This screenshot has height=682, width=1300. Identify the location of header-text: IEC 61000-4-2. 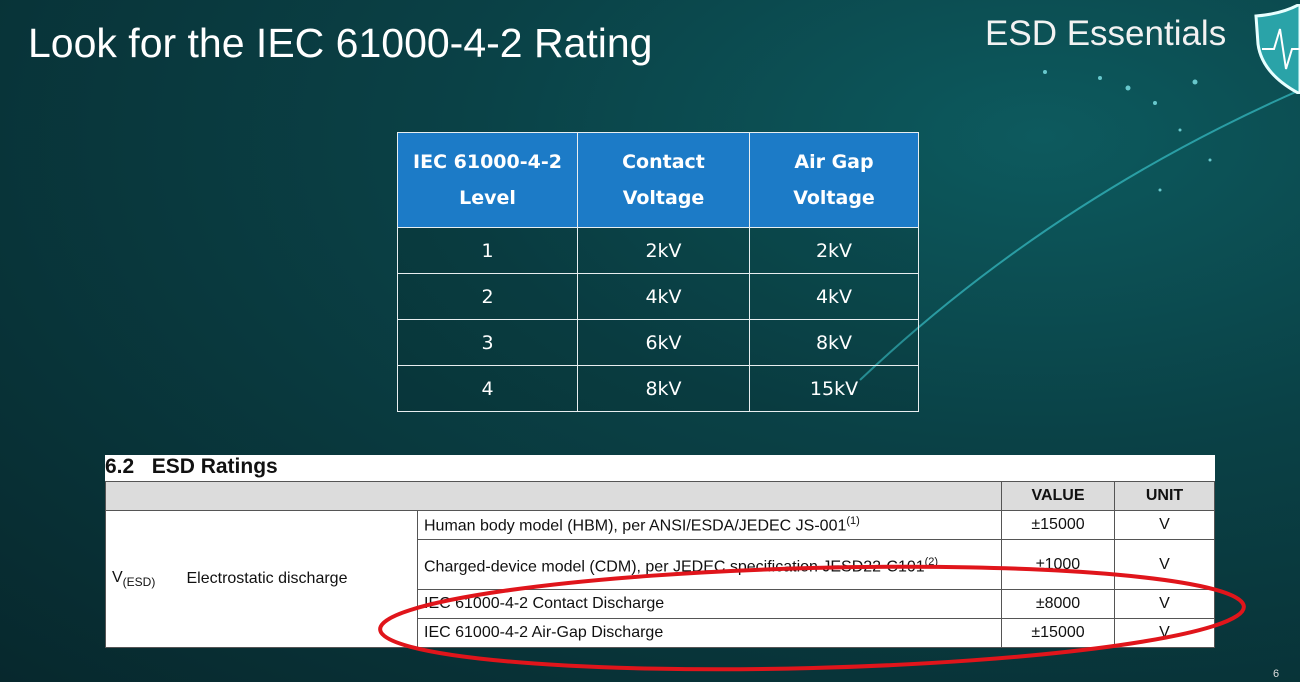
(487, 162).